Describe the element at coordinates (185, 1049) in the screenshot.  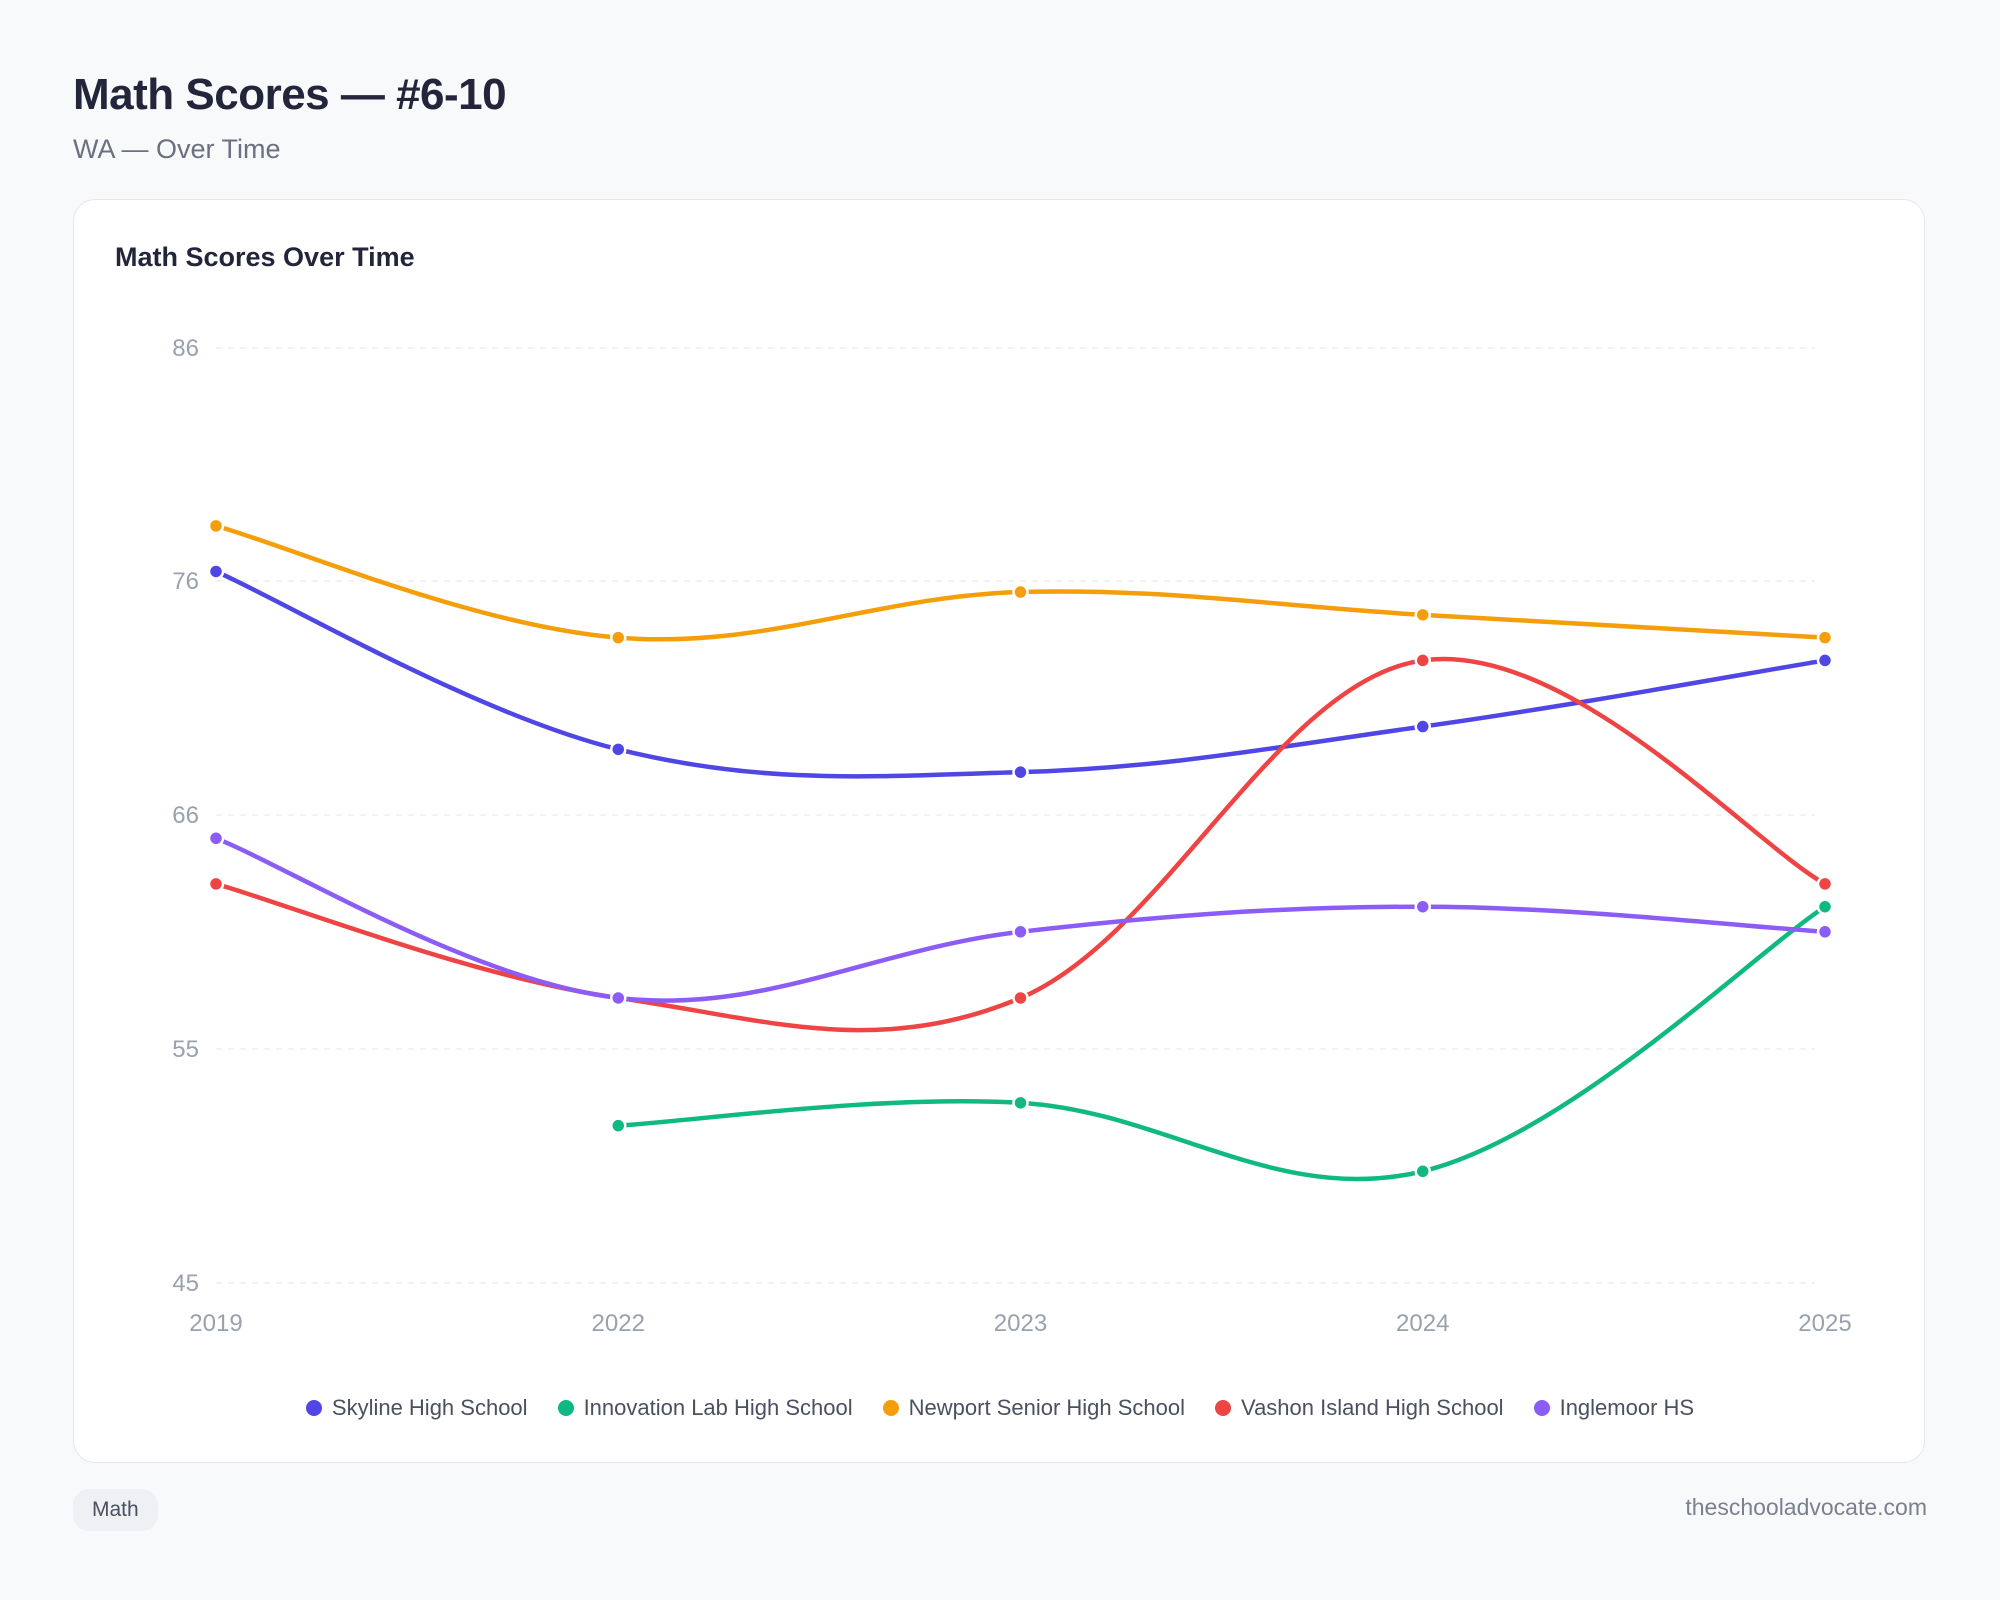
I see `y-tick-label: 55` at that location.